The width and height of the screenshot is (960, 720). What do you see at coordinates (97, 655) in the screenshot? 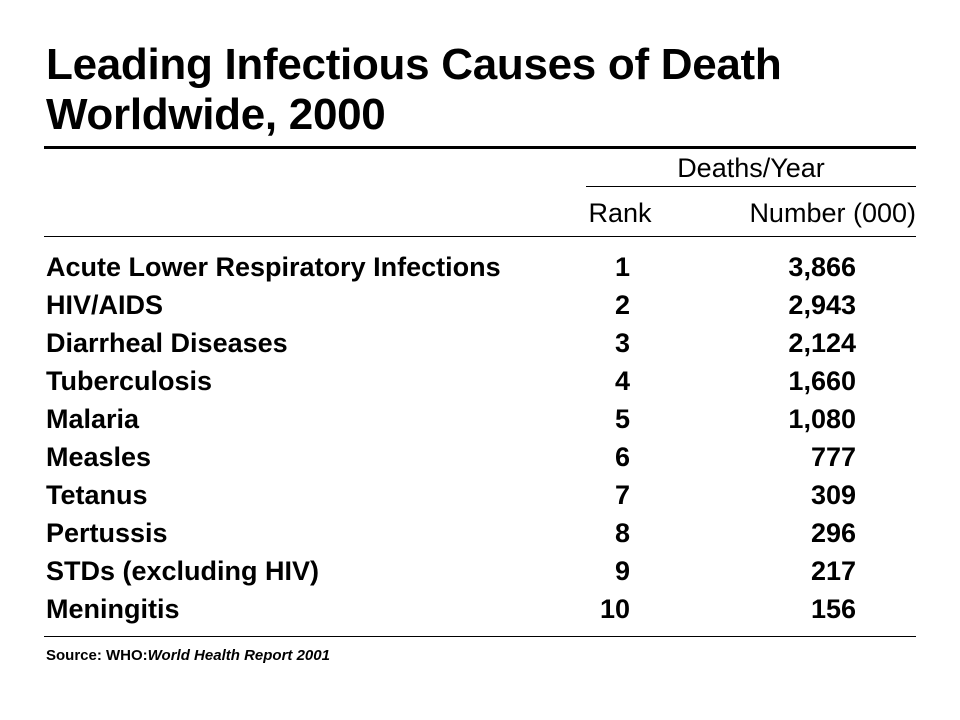
I see `source-prefix: Source: WHO:` at bounding box center [97, 655].